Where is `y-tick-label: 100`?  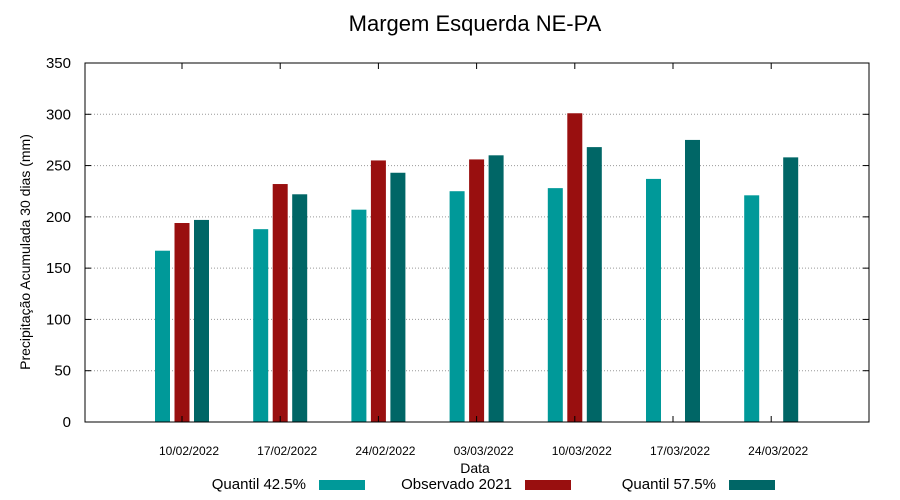
y-tick-label: 100 is located at coordinates (58, 319).